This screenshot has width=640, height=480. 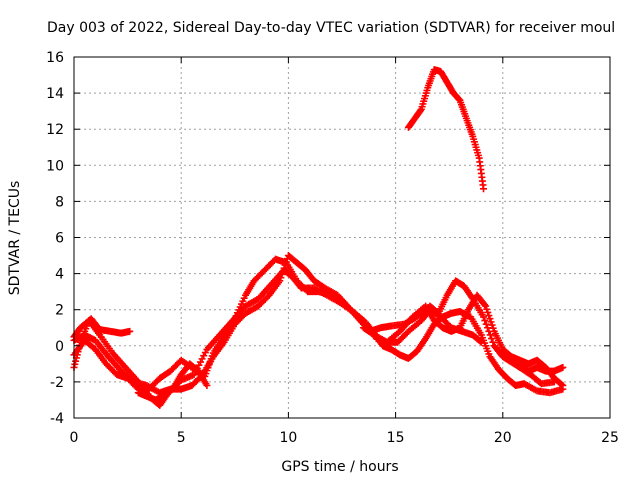 I want to click on y-tick-label: 2, so click(x=59, y=311).